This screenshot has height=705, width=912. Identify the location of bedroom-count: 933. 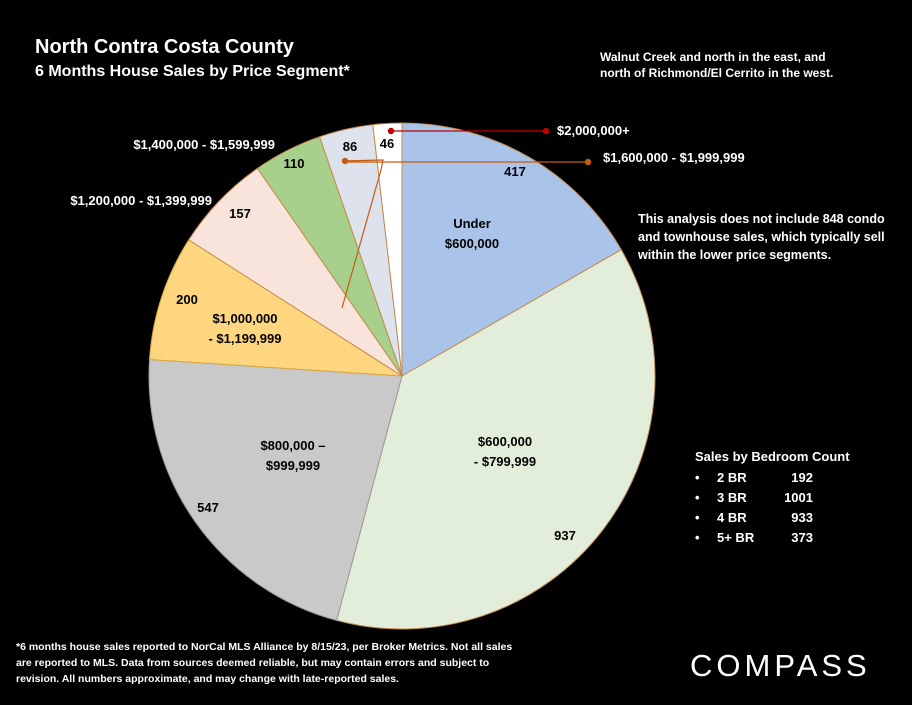
(802, 517).